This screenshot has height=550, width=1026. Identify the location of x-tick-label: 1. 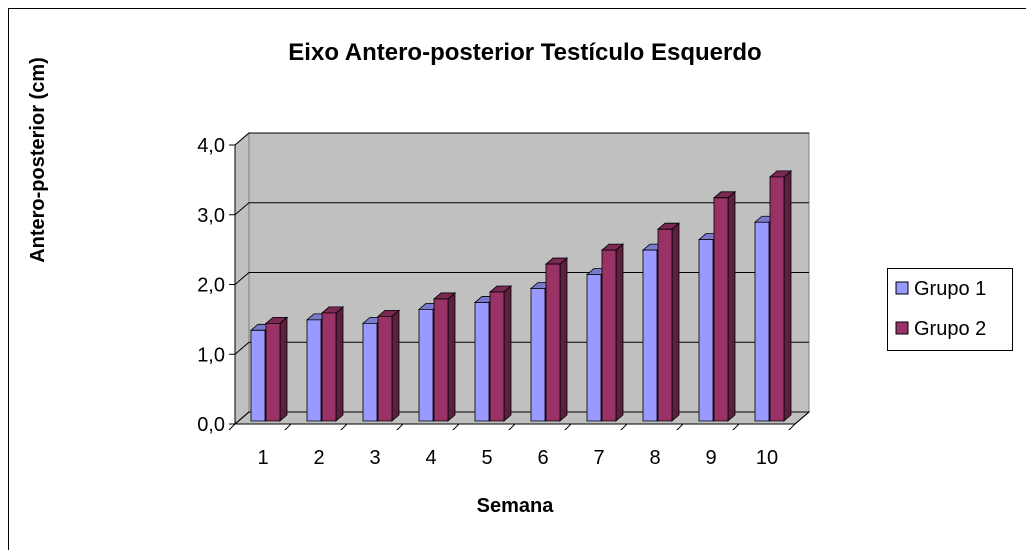
(262, 458).